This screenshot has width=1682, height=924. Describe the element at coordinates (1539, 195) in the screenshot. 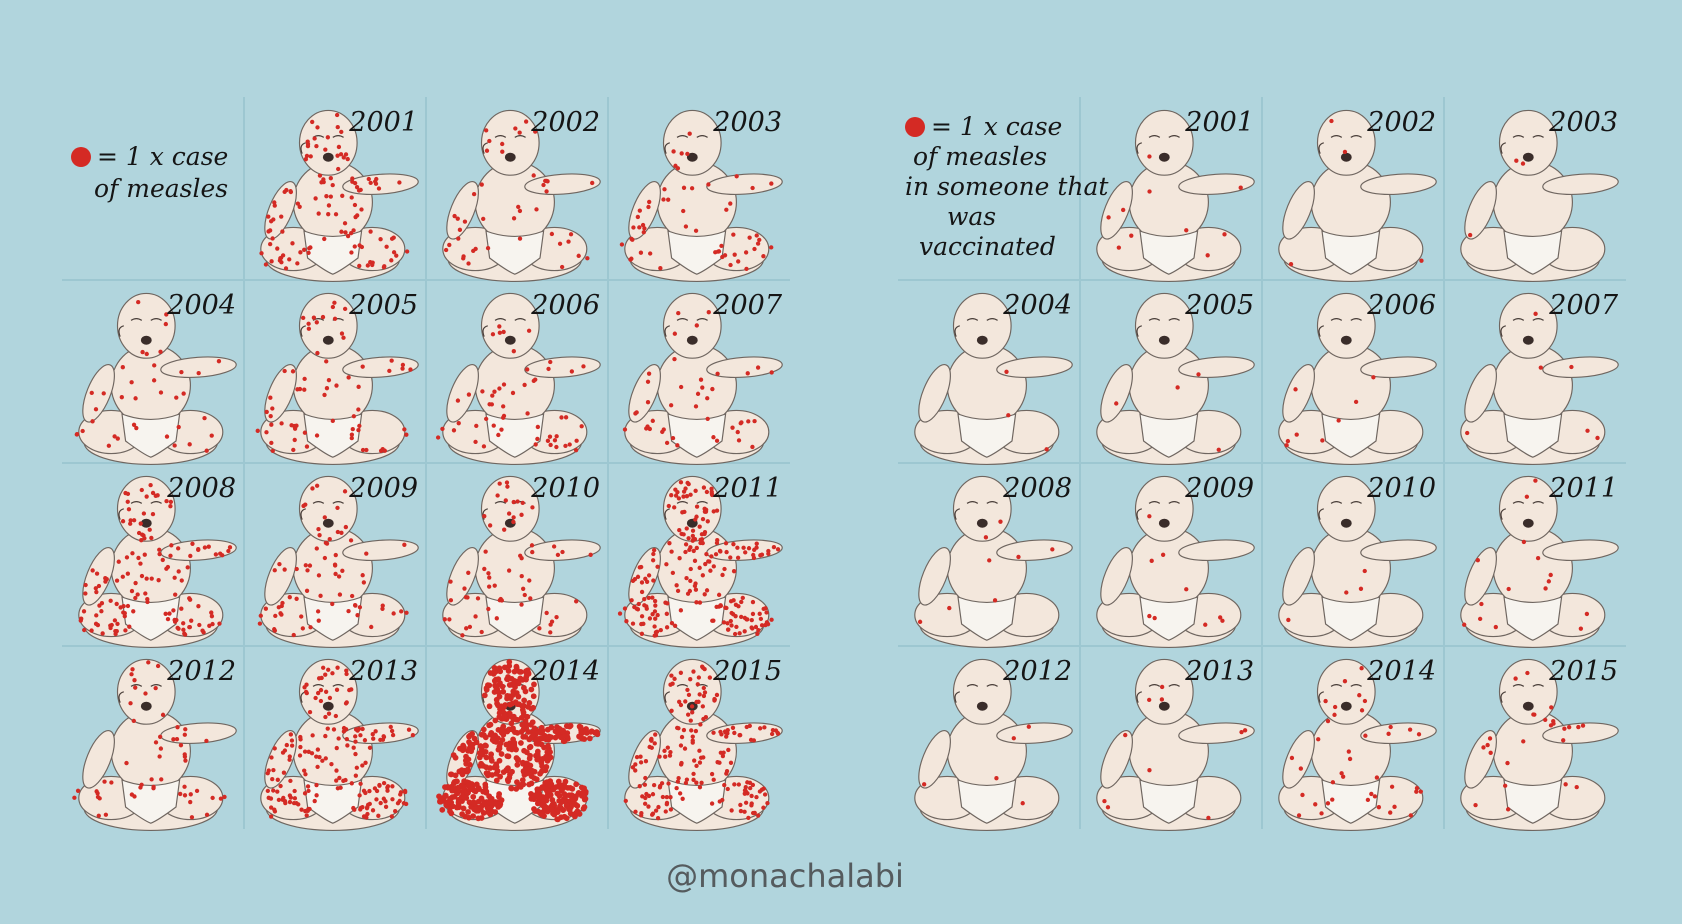

I see `baby-figure-icon` at that location.